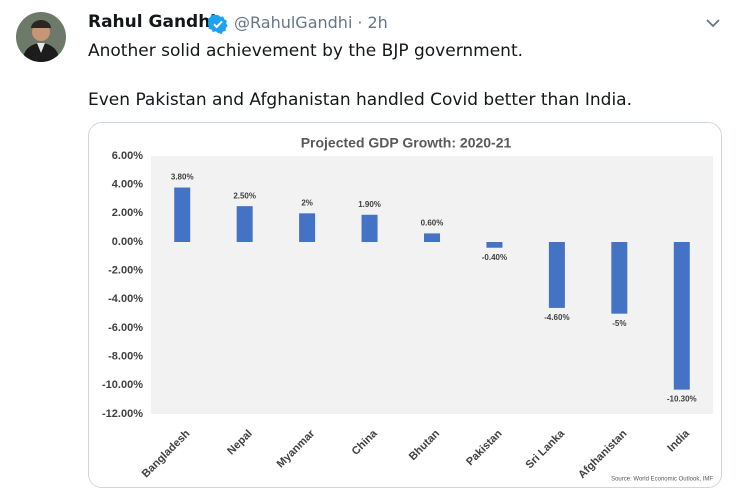  I want to click on y-tick-label: -2.00%, so click(125, 271).